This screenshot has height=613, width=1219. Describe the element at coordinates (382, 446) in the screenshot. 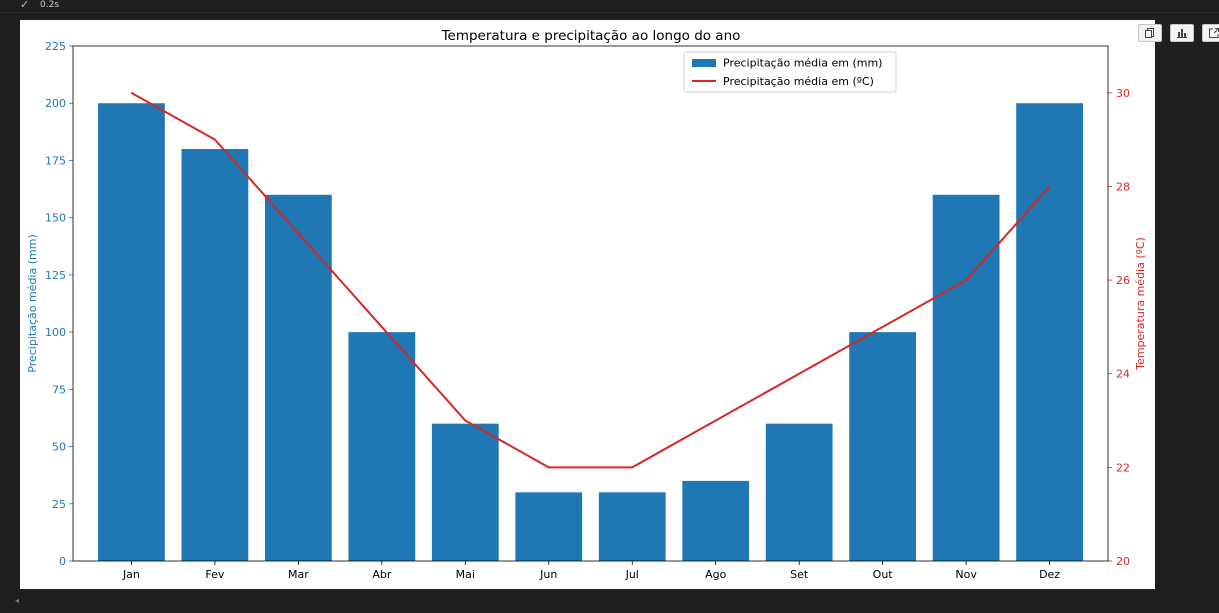

I see `bar-abr` at that location.